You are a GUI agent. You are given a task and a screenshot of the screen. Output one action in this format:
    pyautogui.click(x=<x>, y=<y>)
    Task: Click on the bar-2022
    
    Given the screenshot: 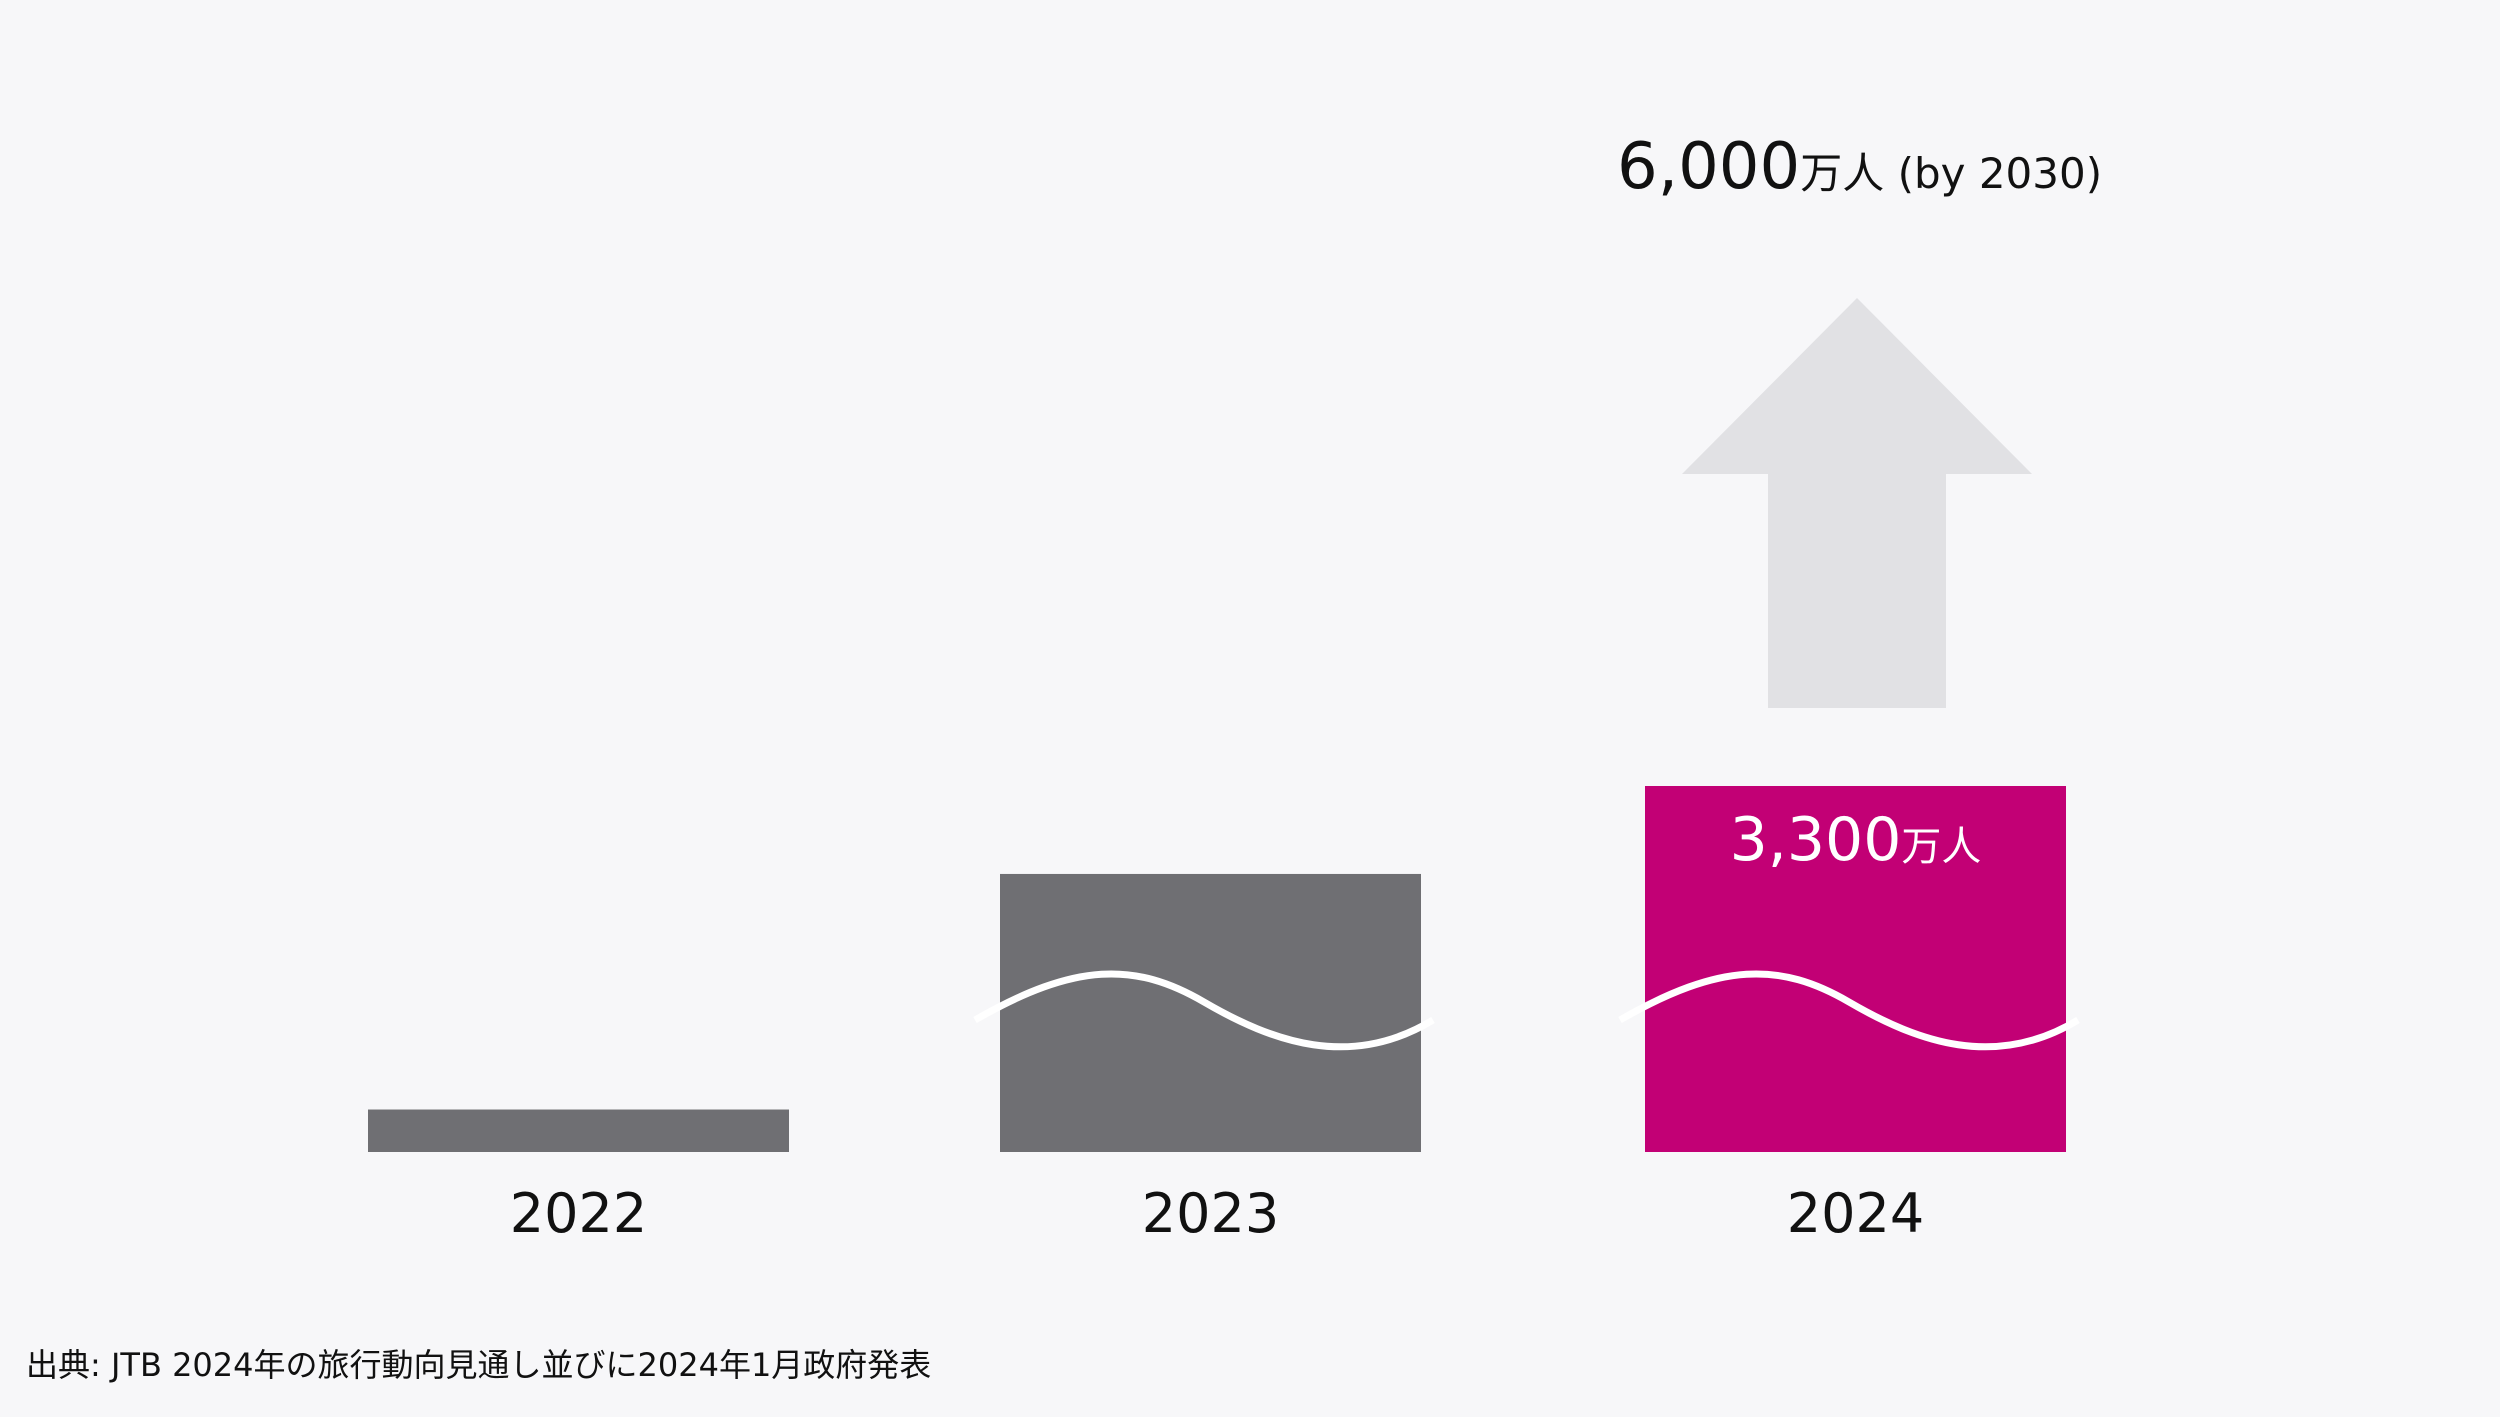 What is the action you would take?
    pyautogui.click(x=578, y=1130)
    